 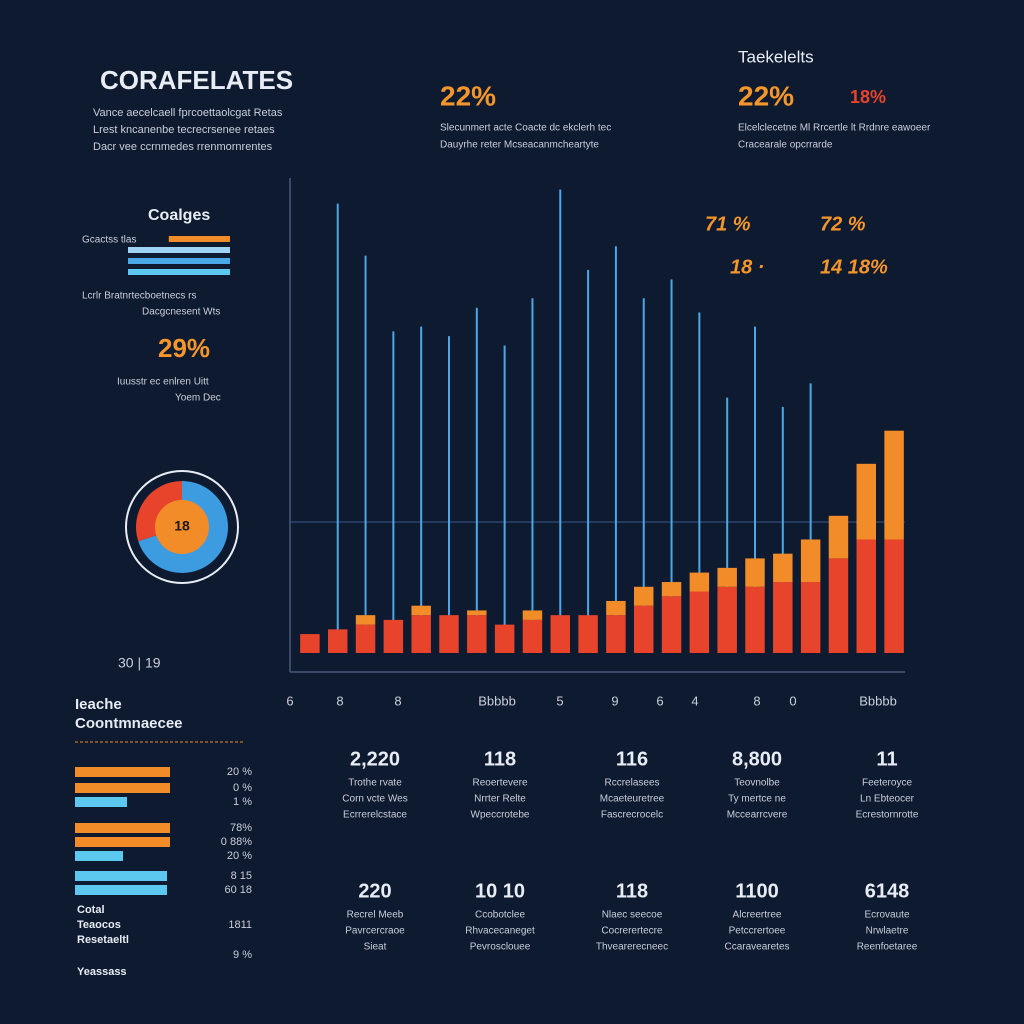 What do you see at coordinates (184, 130) in the screenshot?
I see `description: Lrest kncanenbe tecrecrsenee retaes` at bounding box center [184, 130].